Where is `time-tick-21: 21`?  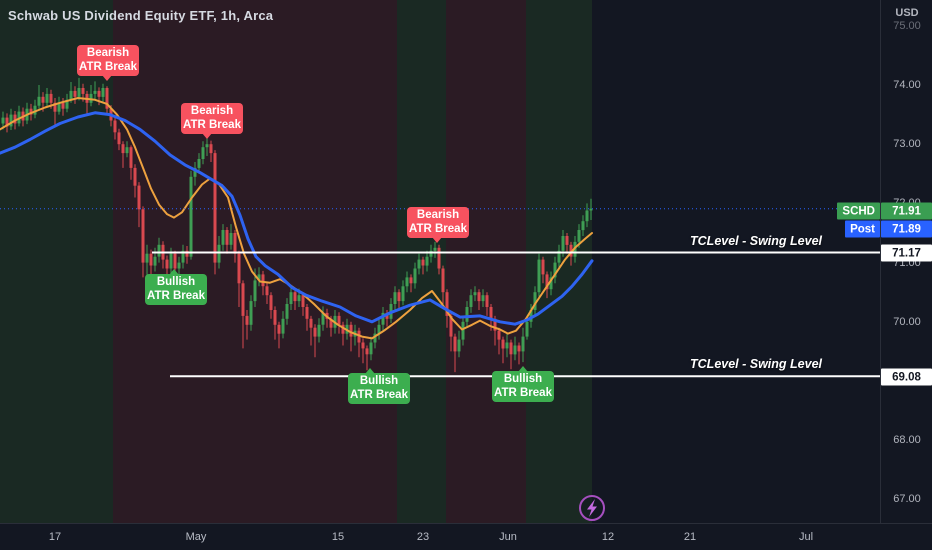
time-tick-21: 21 is located at coordinates (690, 537).